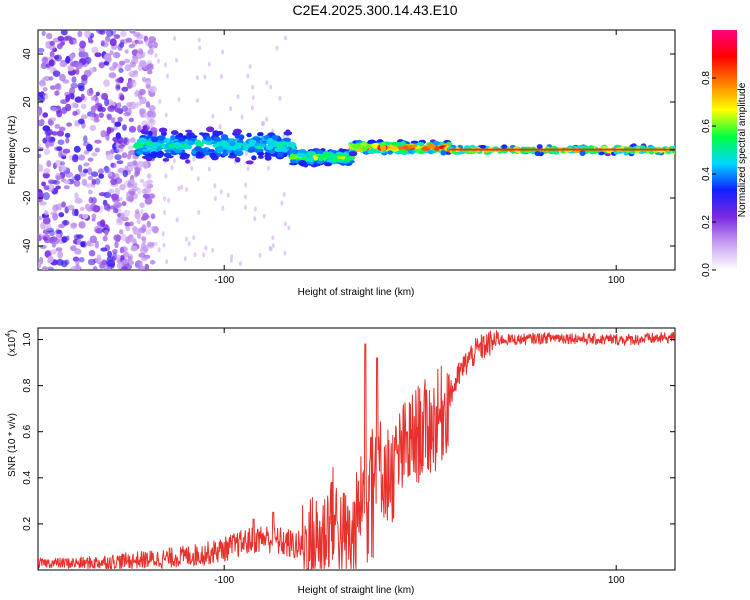  What do you see at coordinates (742, 149) in the screenshot?
I see `colorbar-label: Normalized spectral amplitude` at bounding box center [742, 149].